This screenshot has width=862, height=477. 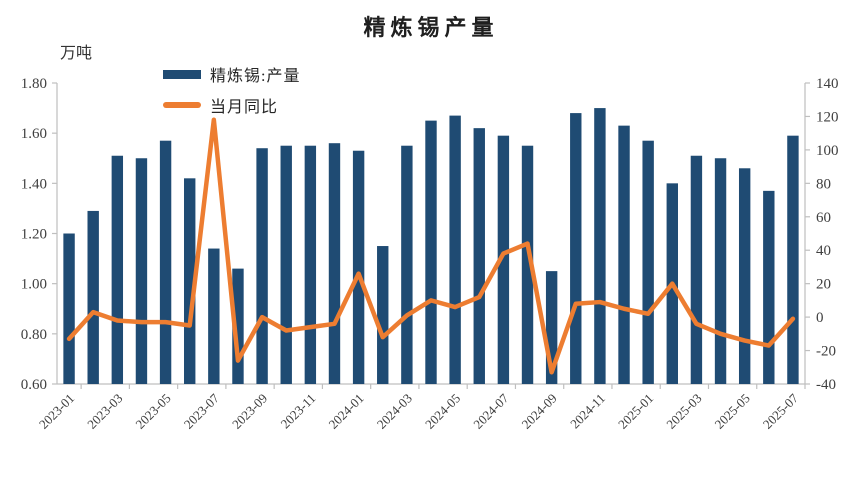 I want to click on x-axis-tick-label: 2023-03, so click(x=104, y=411).